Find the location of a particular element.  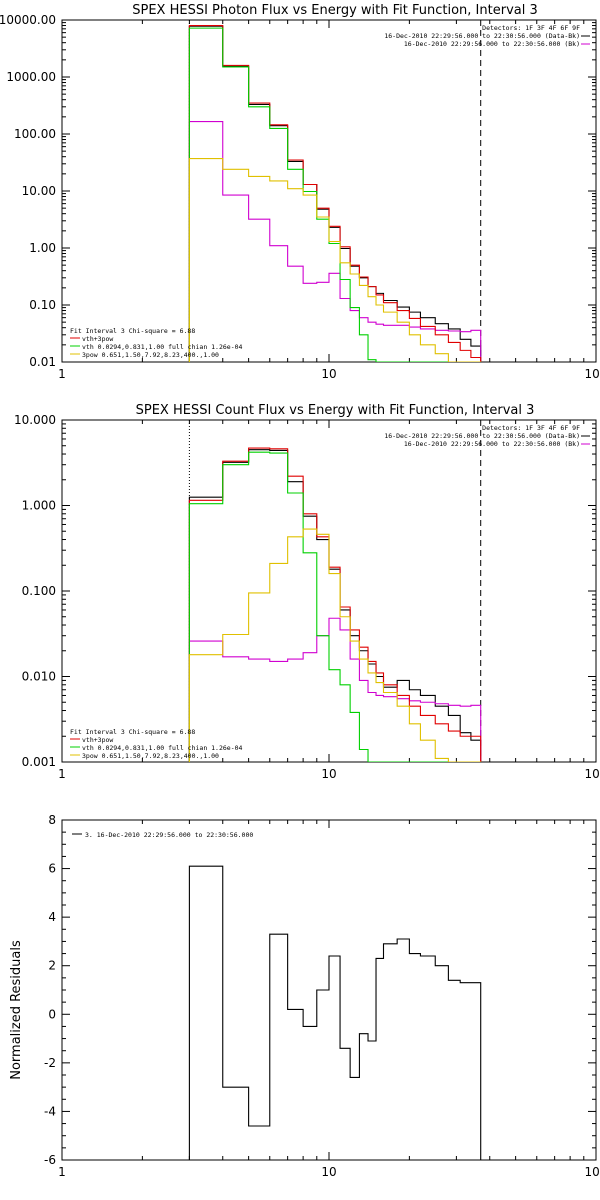

y-tick-label: 0.100 is located at coordinates (39, 591).